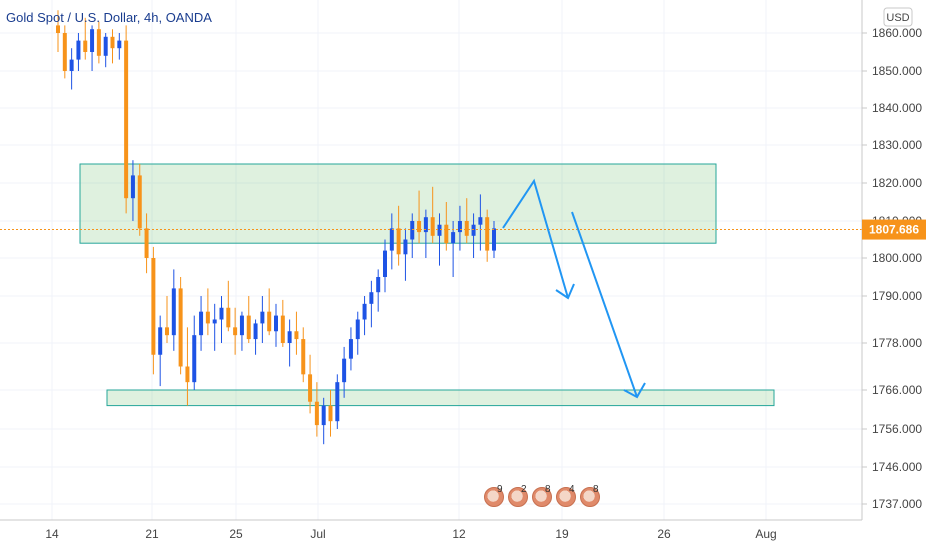 This screenshot has width=932, height=550. What do you see at coordinates (524, 489) in the screenshot?
I see `event-count: 2` at bounding box center [524, 489].